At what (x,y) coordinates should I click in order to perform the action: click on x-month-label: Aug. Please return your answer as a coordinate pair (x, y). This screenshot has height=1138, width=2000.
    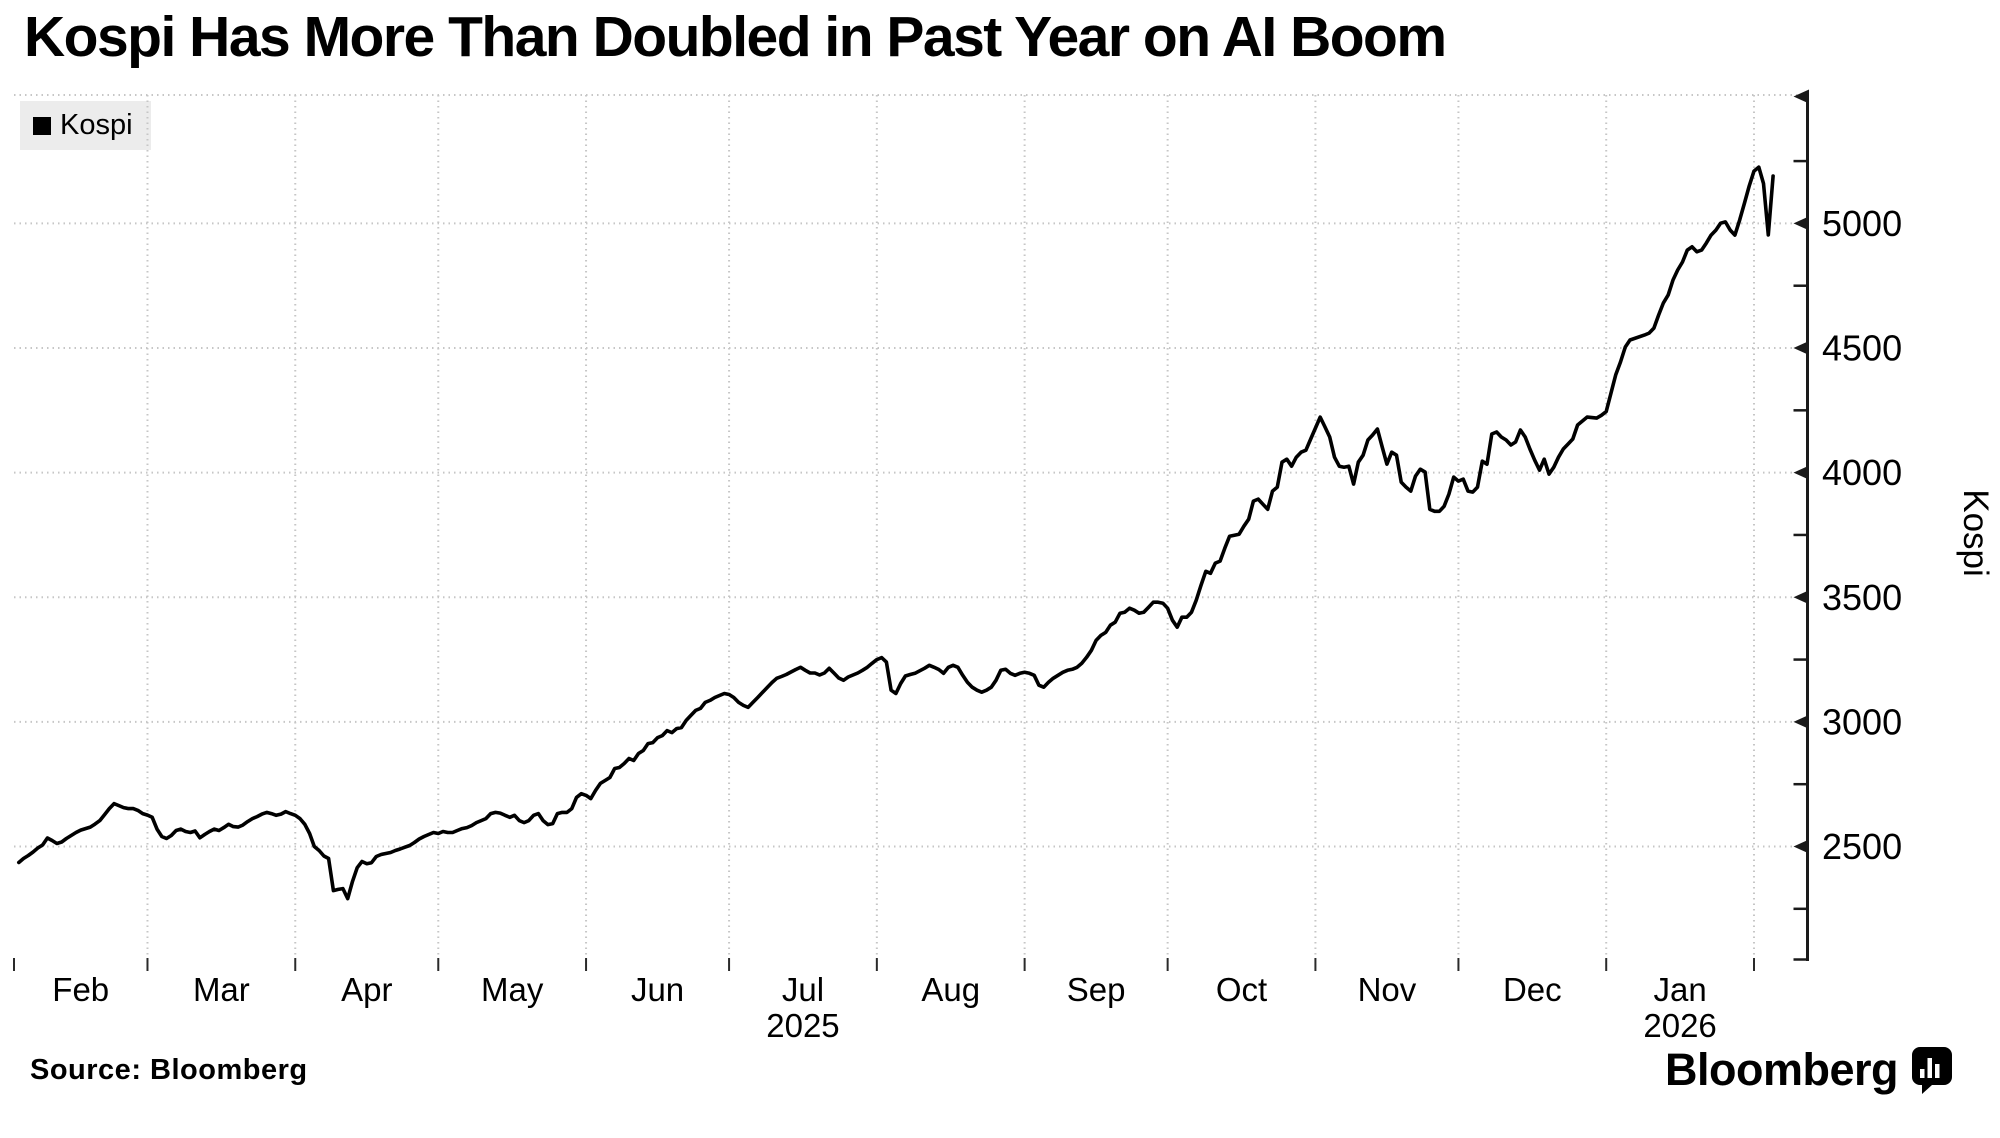
    Looking at the image, I should click on (950, 989).